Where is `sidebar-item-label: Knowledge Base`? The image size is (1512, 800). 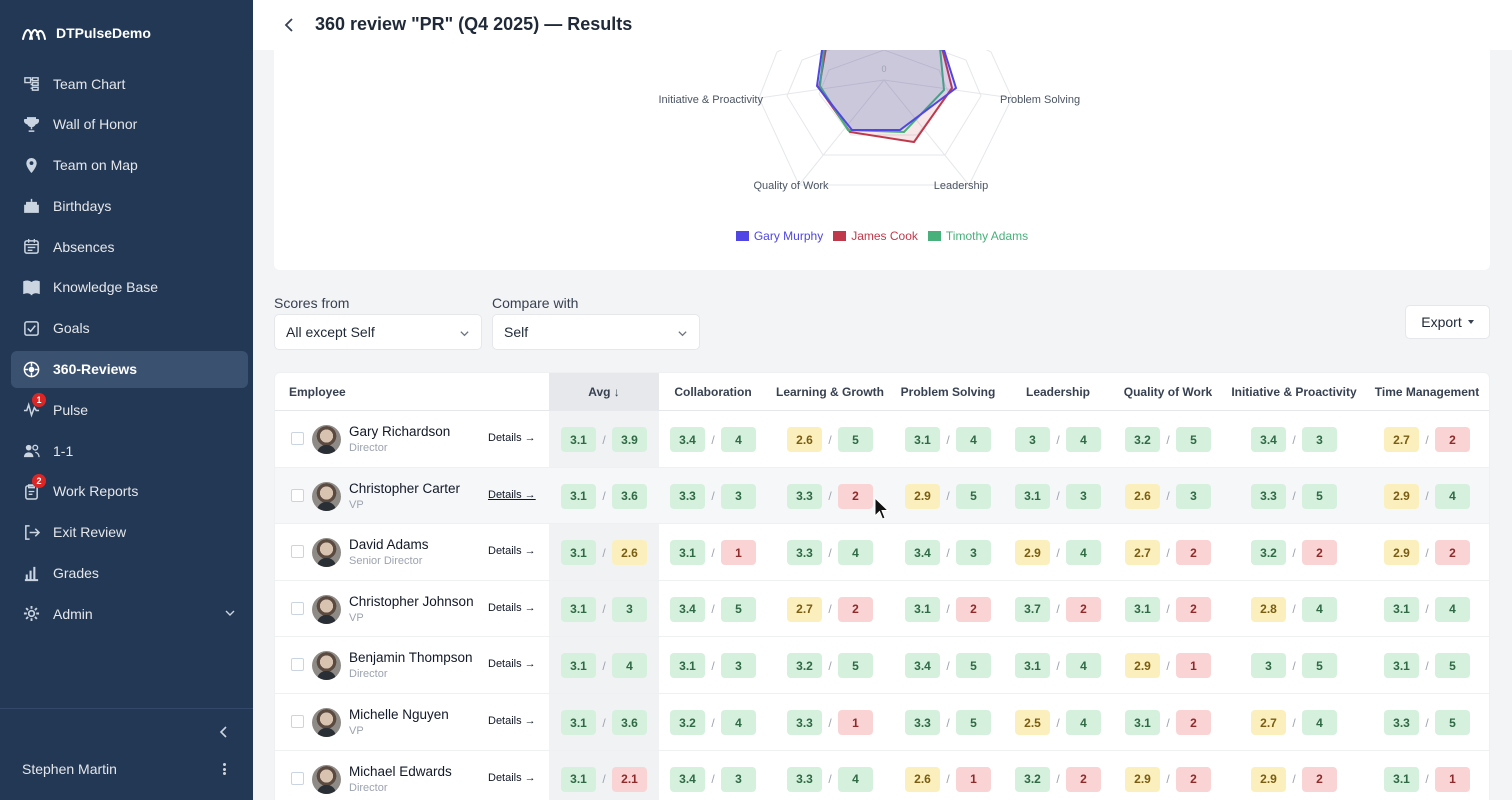 sidebar-item-label: Knowledge Base is located at coordinates (106, 287).